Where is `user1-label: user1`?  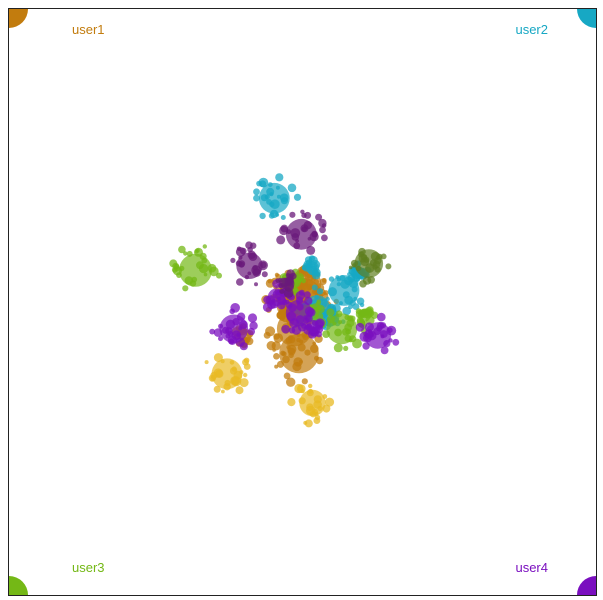
user1-label: user1 is located at coordinates (88, 29).